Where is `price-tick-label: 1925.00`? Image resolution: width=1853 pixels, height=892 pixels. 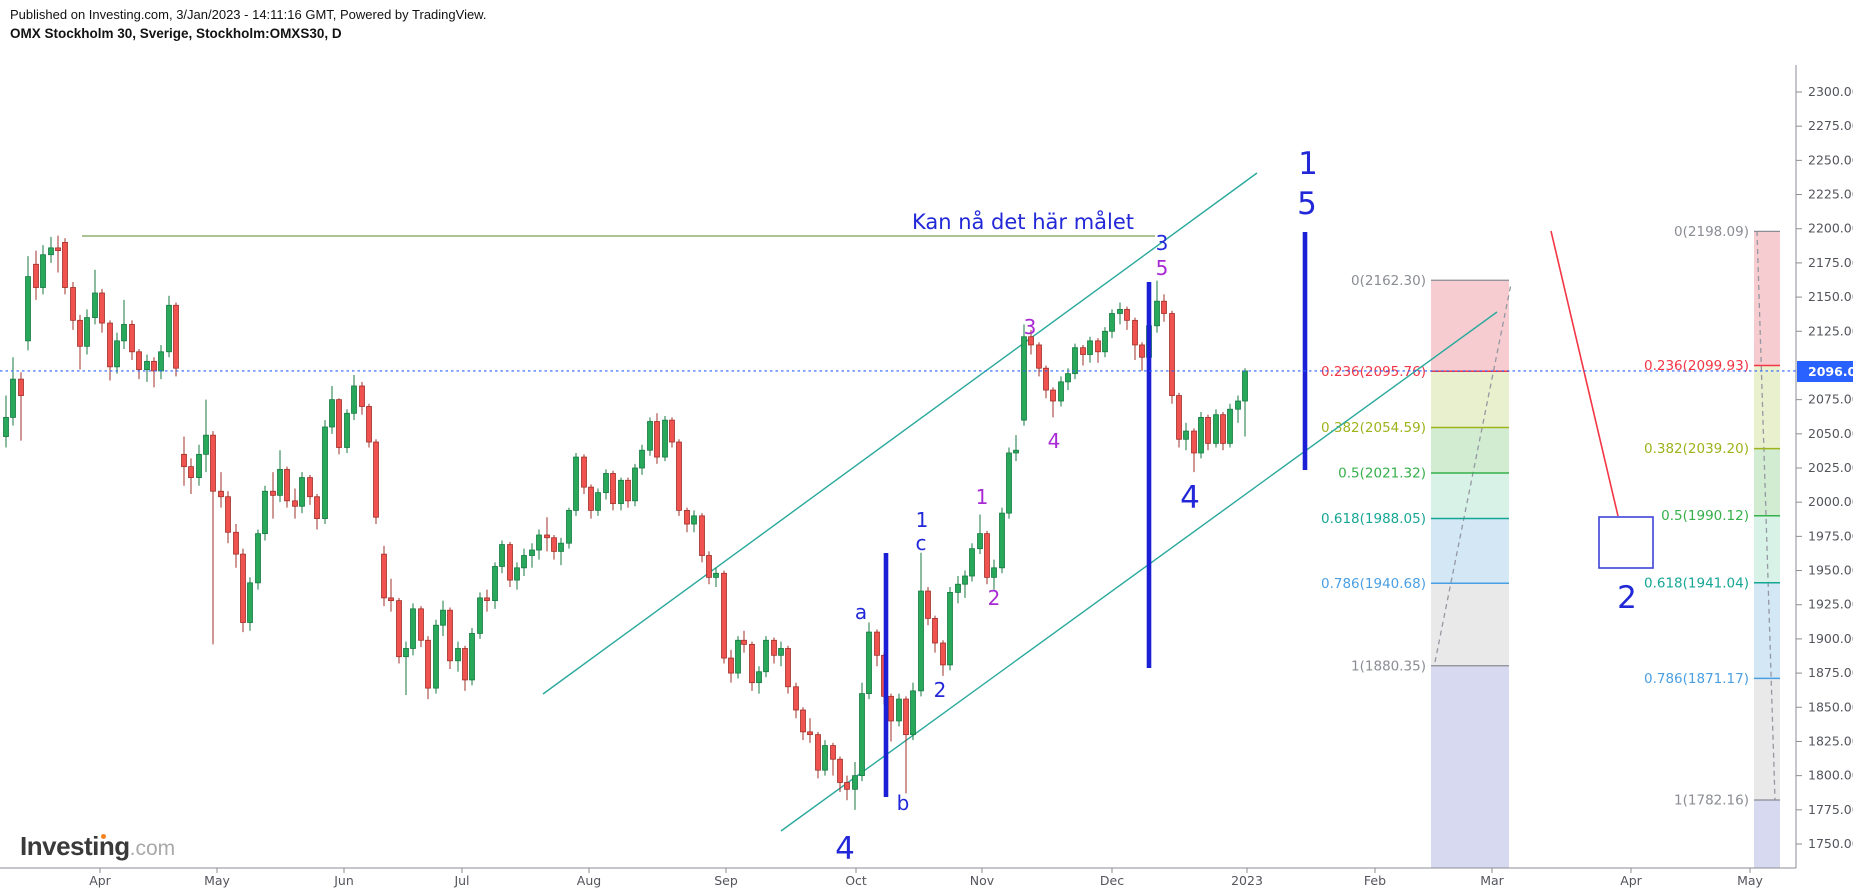 price-tick-label: 1925.00 is located at coordinates (1830, 604).